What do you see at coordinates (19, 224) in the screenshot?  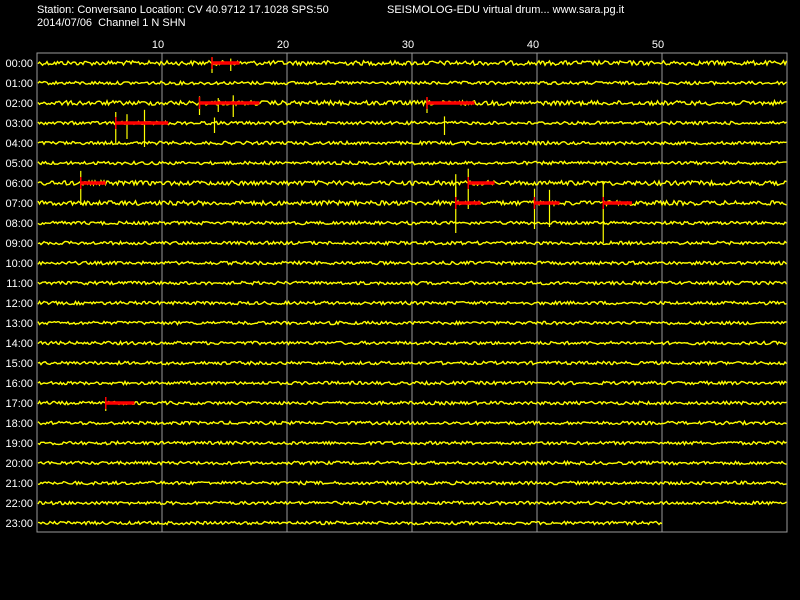 I see `row-label: 08:00` at bounding box center [19, 224].